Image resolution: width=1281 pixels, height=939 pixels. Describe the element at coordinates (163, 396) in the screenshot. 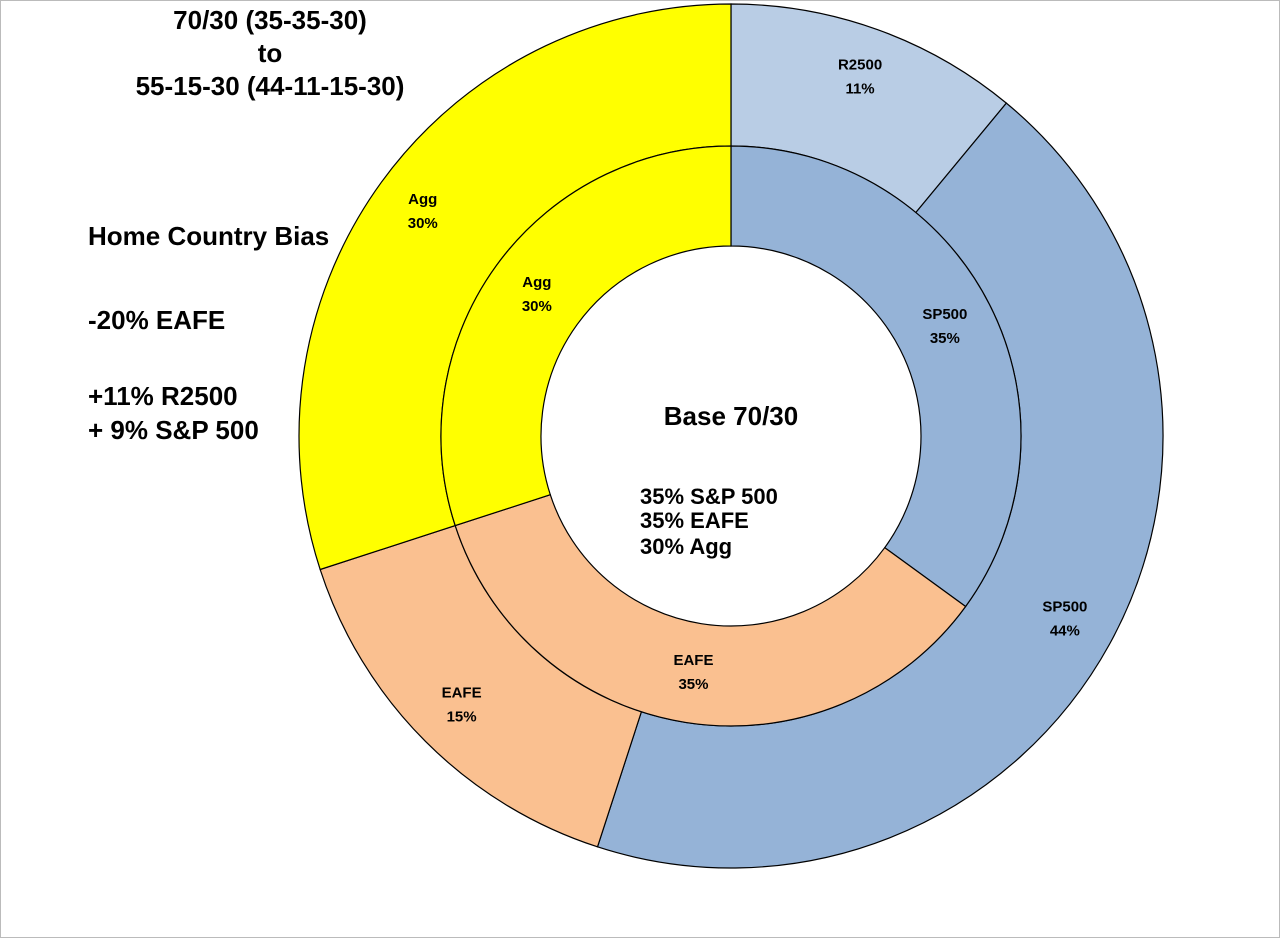

I see `annotation: +11% R2500` at that location.